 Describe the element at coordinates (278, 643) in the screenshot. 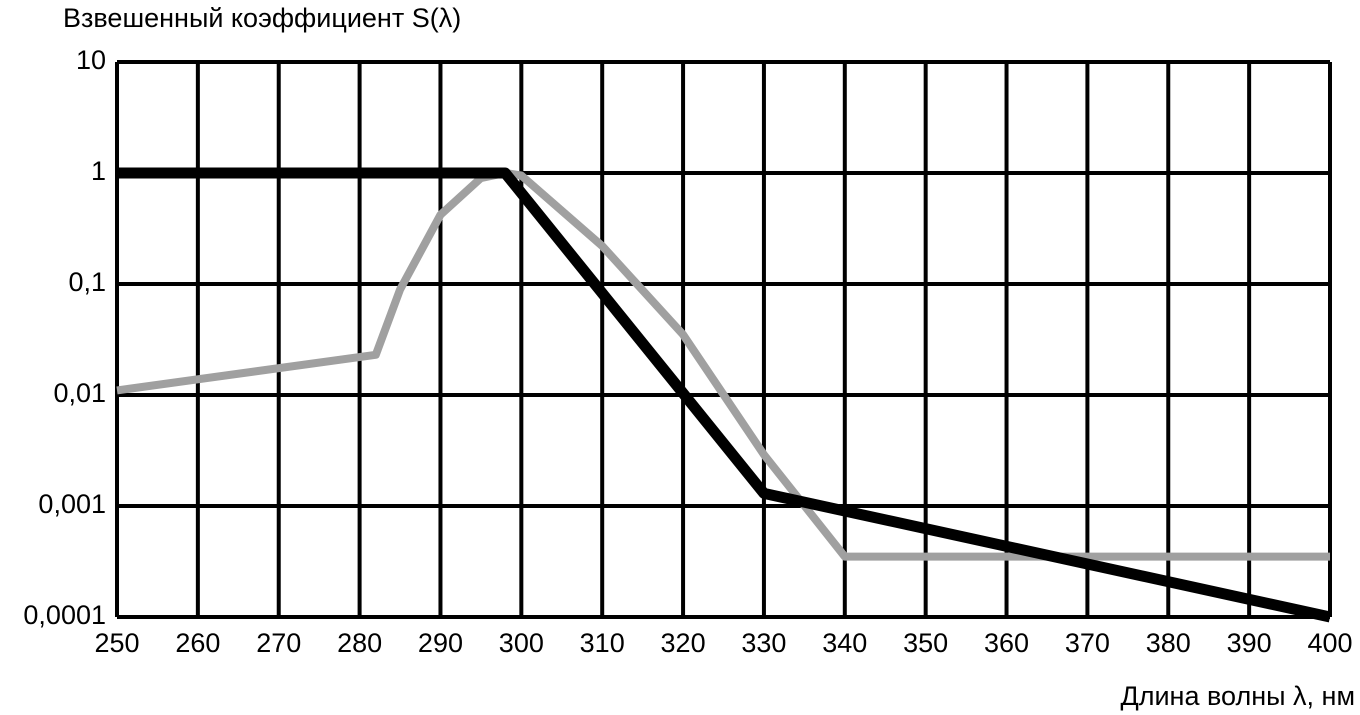

I see `x-tick-label: 270` at that location.